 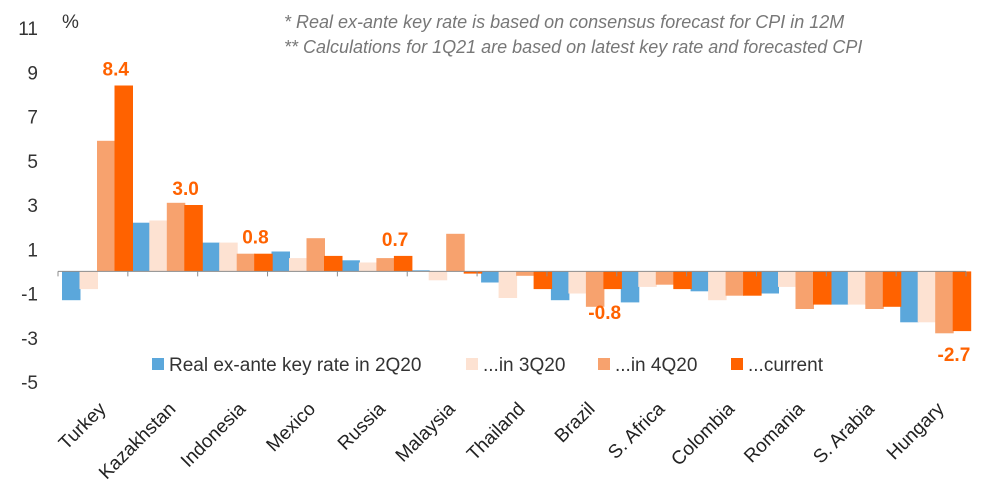 What do you see at coordinates (333, 263) in the screenshot?
I see `bar-mexico-s3` at bounding box center [333, 263].